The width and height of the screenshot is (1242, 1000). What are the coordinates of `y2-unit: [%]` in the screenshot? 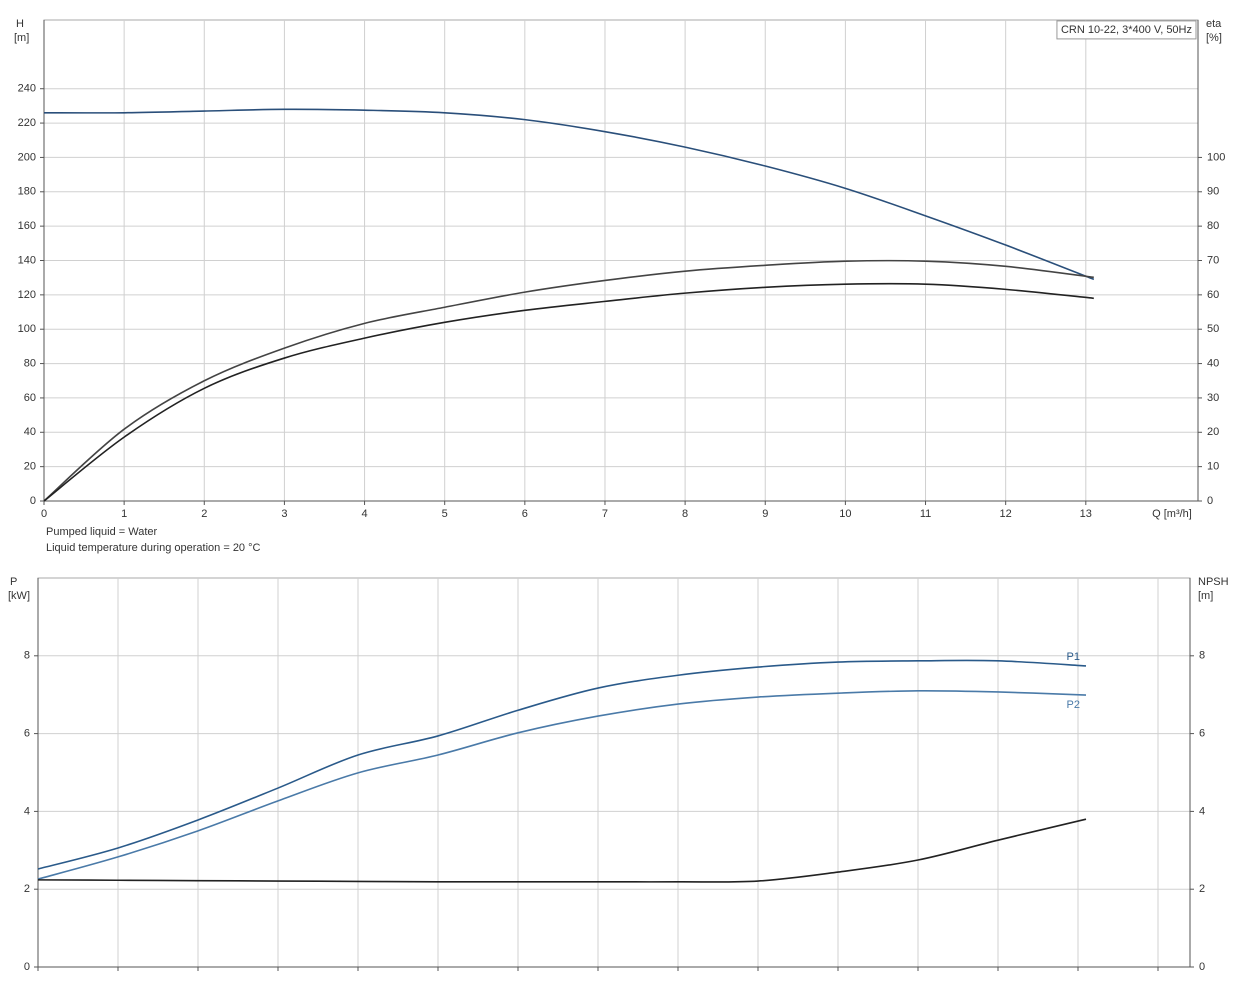 It's located at (1214, 38).